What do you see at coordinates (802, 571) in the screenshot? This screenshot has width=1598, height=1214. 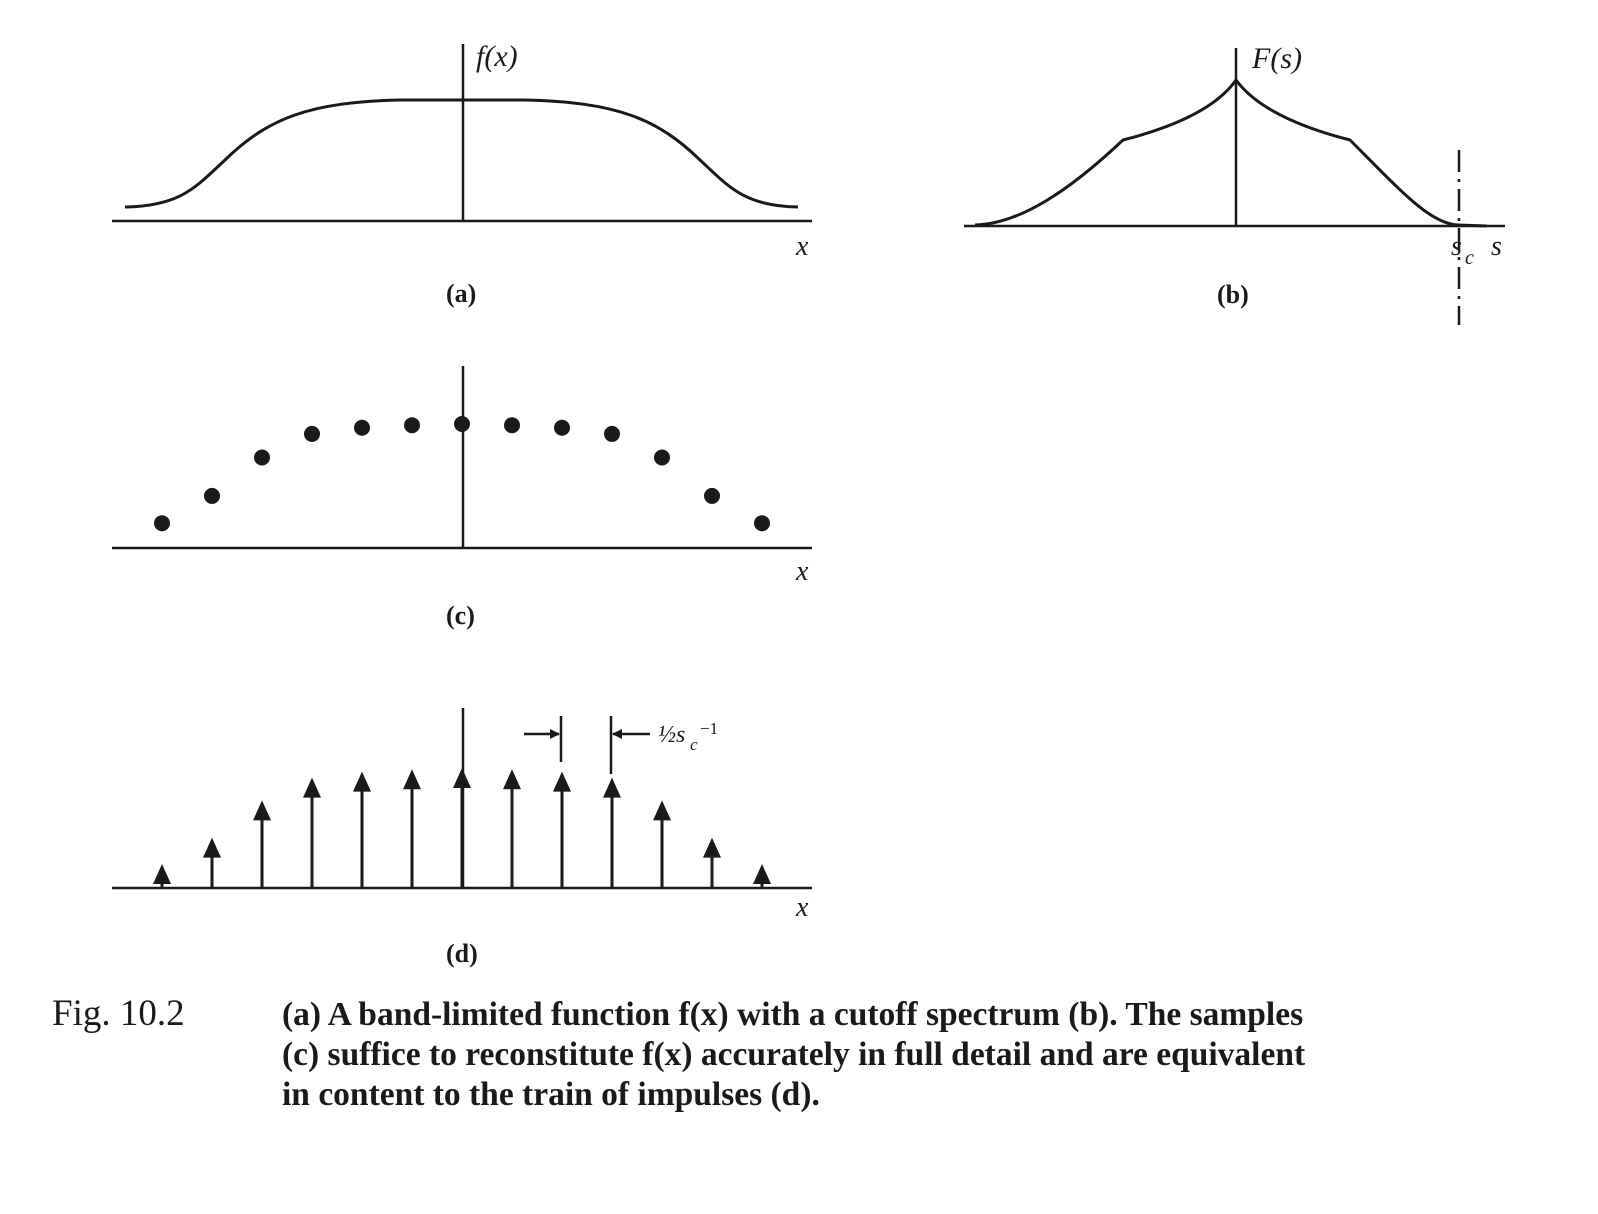 I see `panel-c-axis-label: x` at bounding box center [802, 571].